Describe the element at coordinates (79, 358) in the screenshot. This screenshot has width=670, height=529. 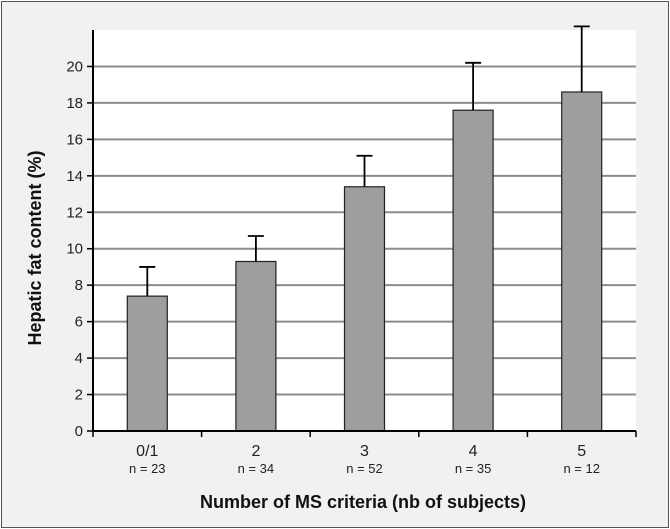
I see `y-tick-label: 4` at that location.